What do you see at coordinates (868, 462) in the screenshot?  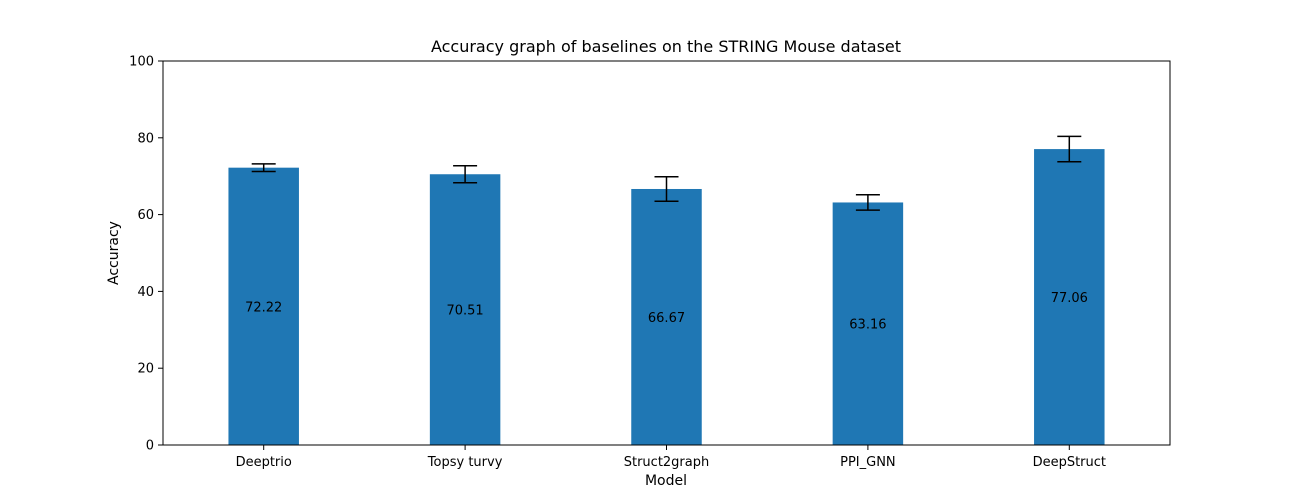 I see `x-tick-label-3: PPI_GNN` at bounding box center [868, 462].